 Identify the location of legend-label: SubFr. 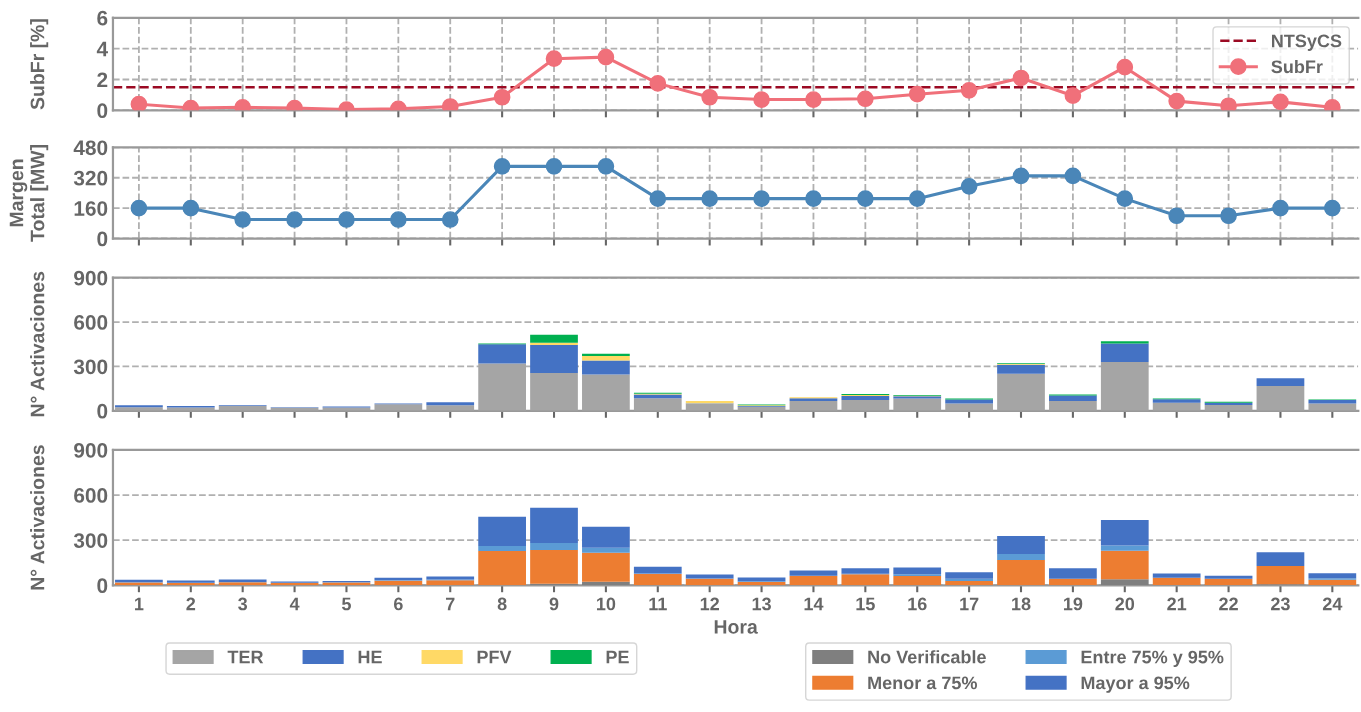
(1297, 66).